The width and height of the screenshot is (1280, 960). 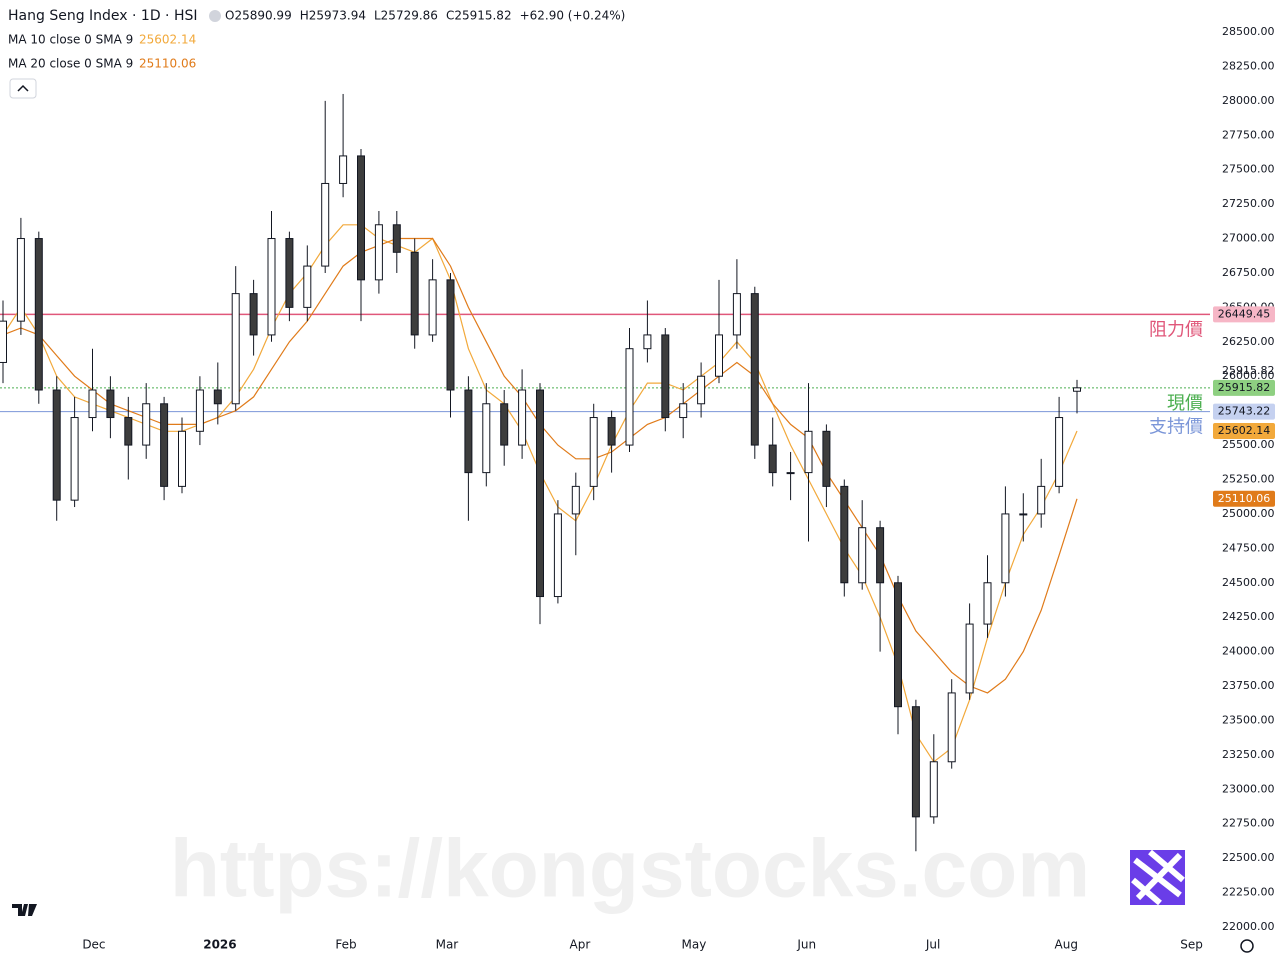 What do you see at coordinates (167, 64) in the screenshot?
I see `legend-value: 25110.06` at bounding box center [167, 64].